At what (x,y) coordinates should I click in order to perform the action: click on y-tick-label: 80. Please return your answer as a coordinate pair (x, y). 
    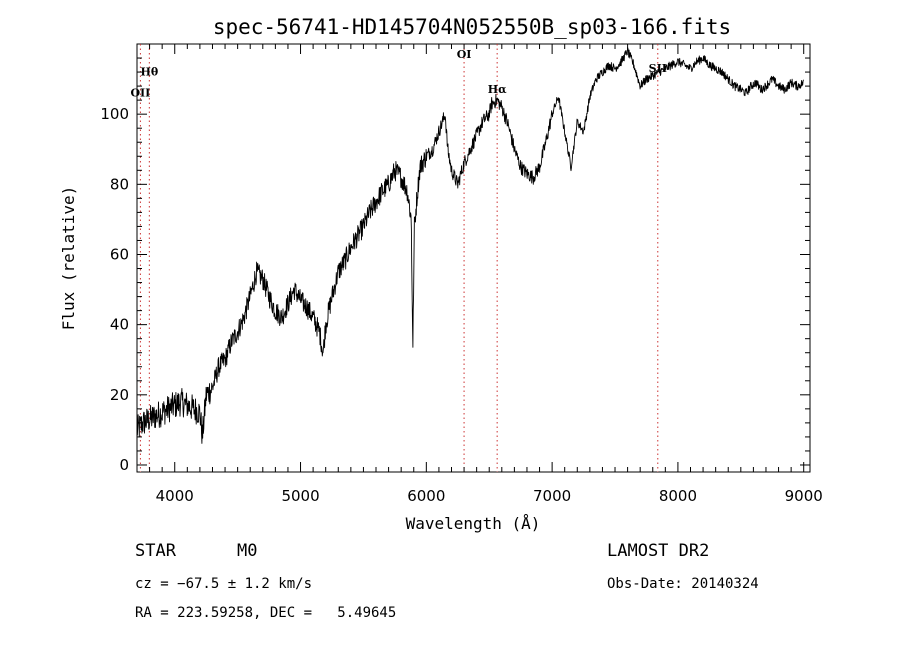
    Looking at the image, I should click on (119, 184).